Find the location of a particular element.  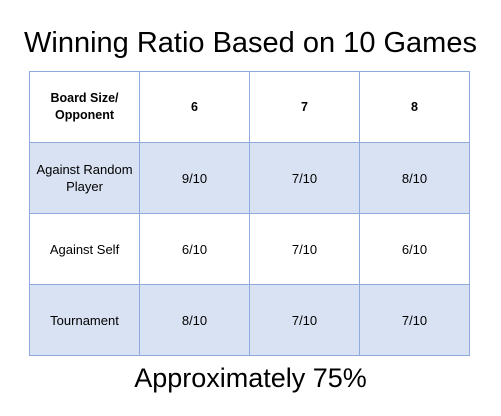

page-title: Winning Ratio Based on 10 Games is located at coordinates (250, 43).